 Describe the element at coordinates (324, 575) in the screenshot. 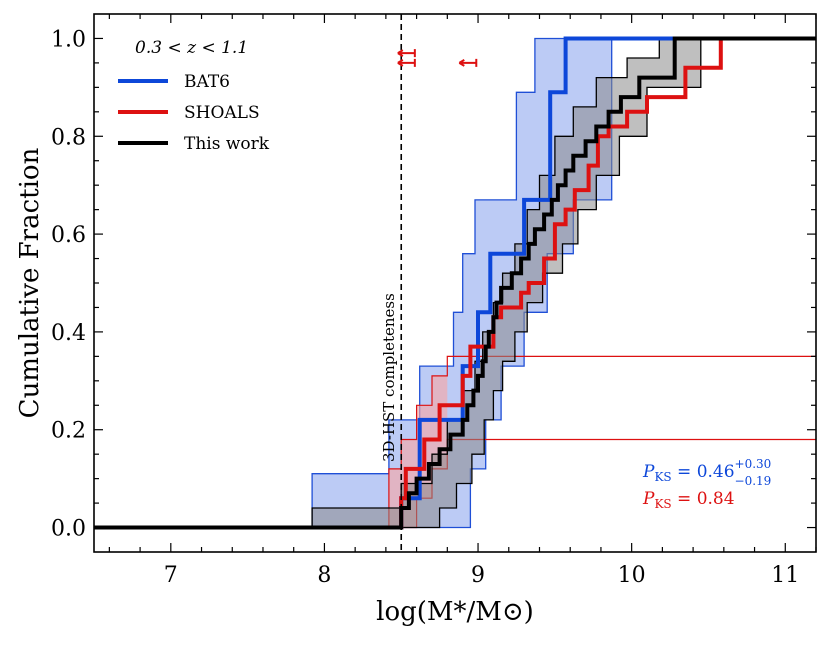

I see `x-tick-label: 8` at that location.